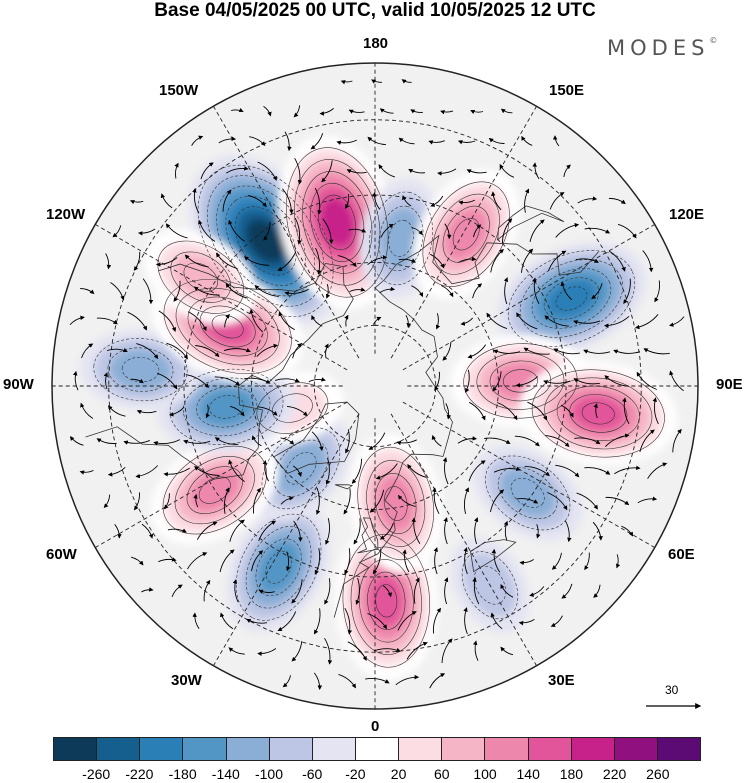 The width and height of the screenshot is (750, 783). What do you see at coordinates (18, 384) in the screenshot?
I see `longitude-label-90w: 90W` at bounding box center [18, 384].